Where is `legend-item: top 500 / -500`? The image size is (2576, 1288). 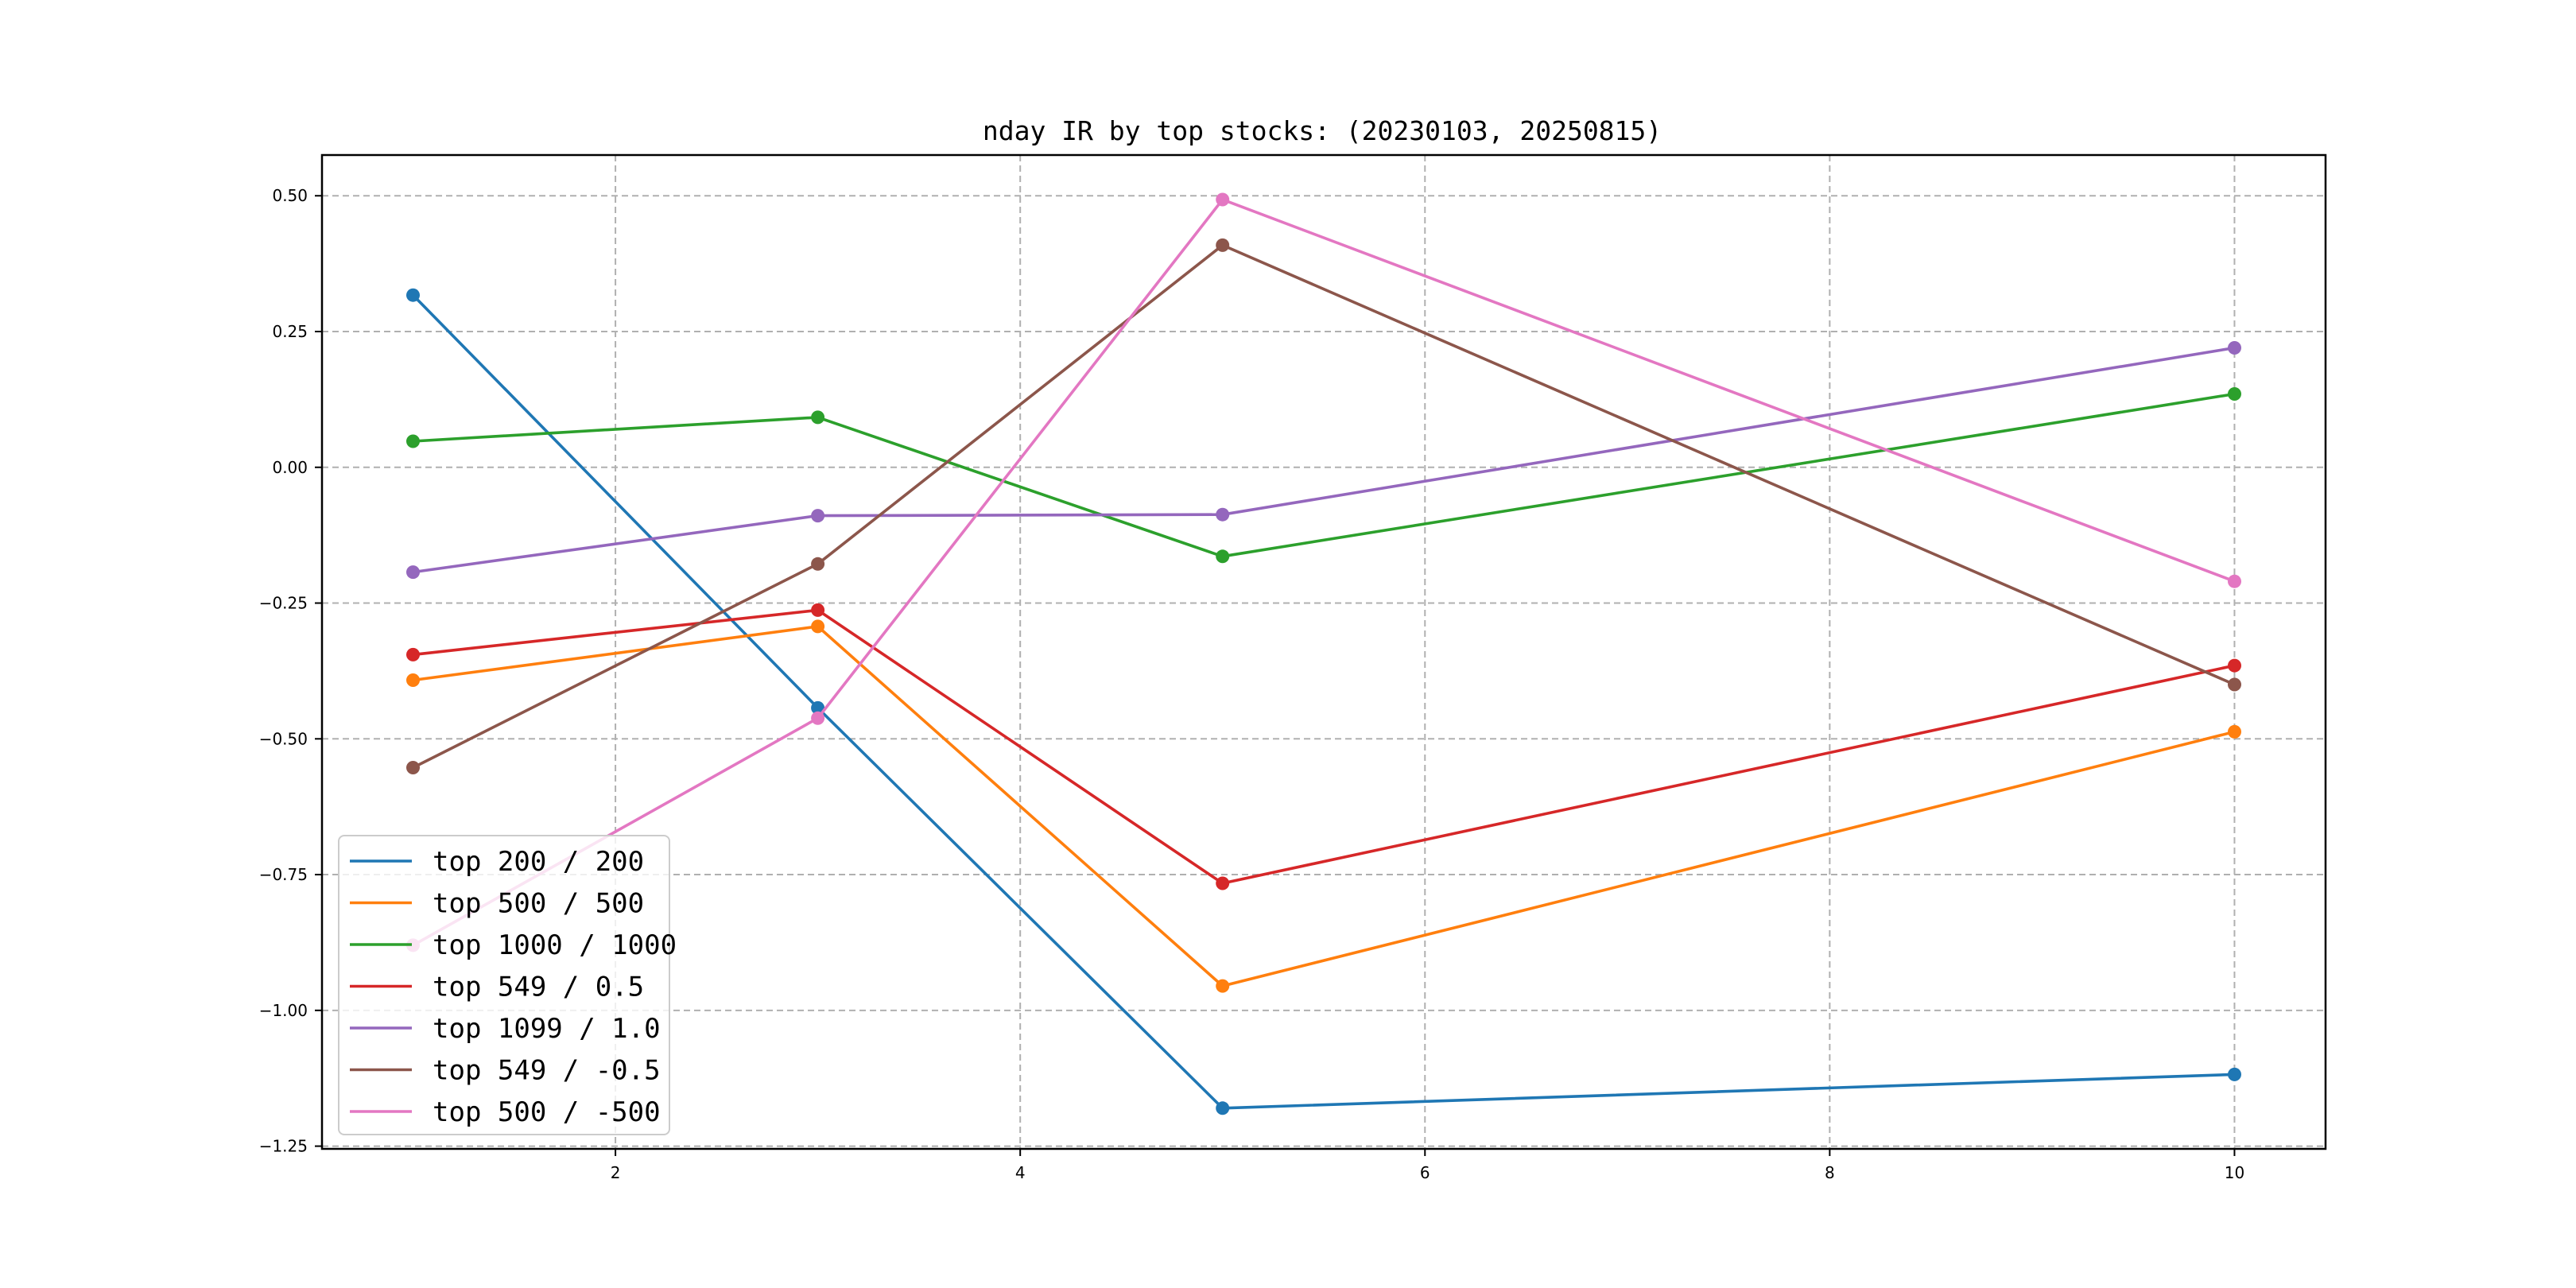
legend-item: top 500 / -500 is located at coordinates (505, 1112).